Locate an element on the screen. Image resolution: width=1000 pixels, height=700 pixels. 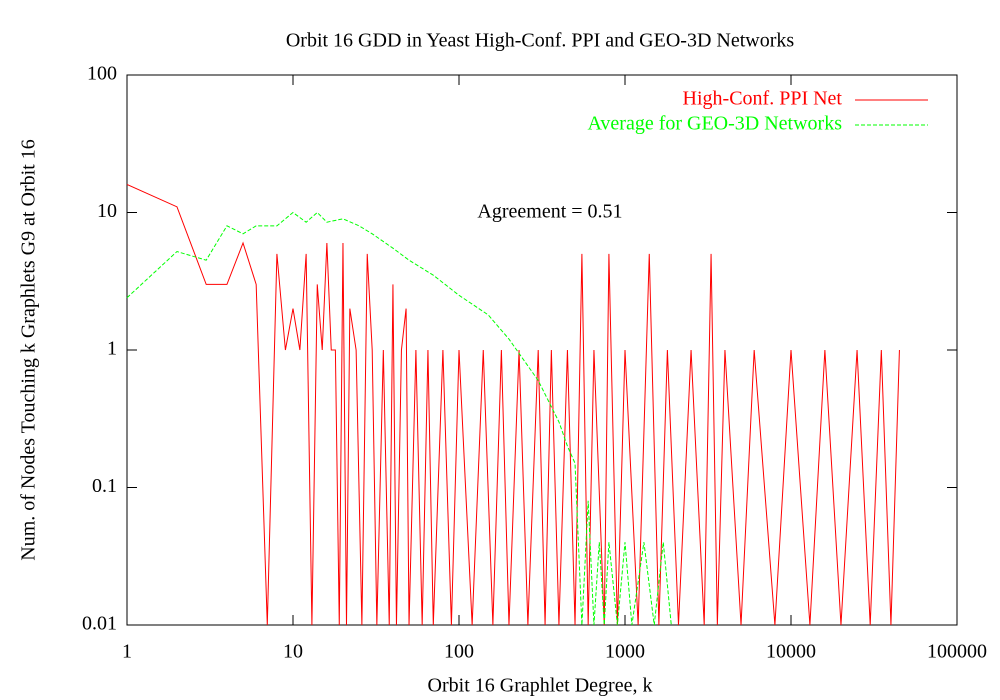
annotation: Agreement = 0.51 is located at coordinates (549, 212).